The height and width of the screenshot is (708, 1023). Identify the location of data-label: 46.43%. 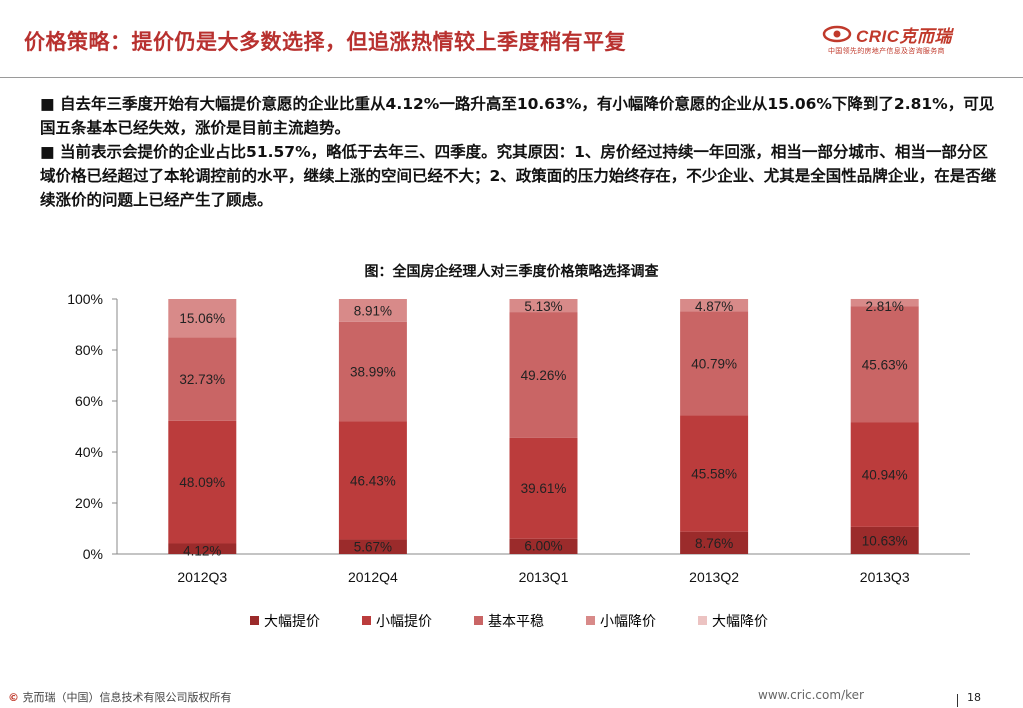
(373, 480).